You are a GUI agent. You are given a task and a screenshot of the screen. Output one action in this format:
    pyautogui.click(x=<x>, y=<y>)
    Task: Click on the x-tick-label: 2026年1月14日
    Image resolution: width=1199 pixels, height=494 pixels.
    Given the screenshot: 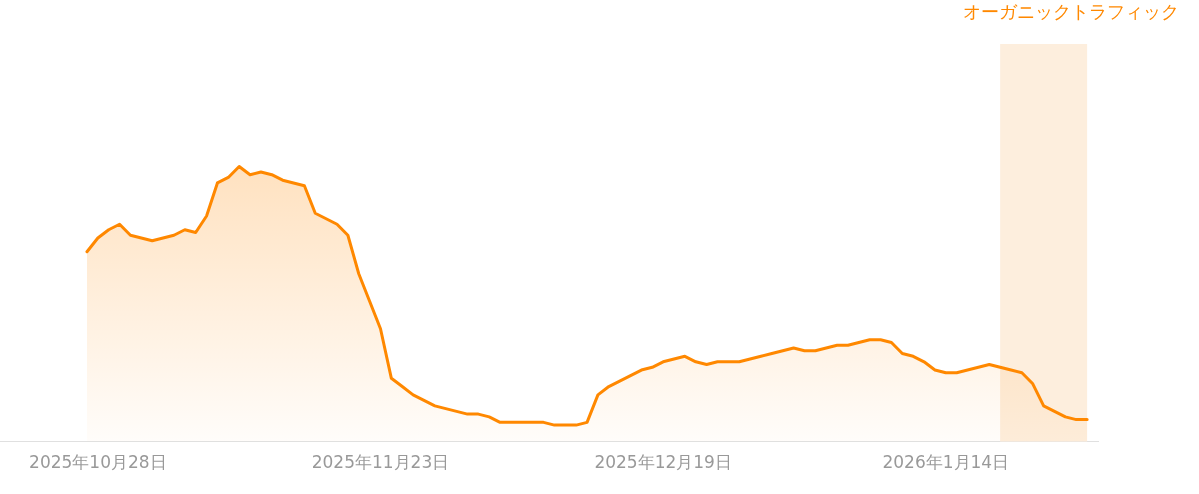 What is the action you would take?
    pyautogui.click(x=946, y=462)
    